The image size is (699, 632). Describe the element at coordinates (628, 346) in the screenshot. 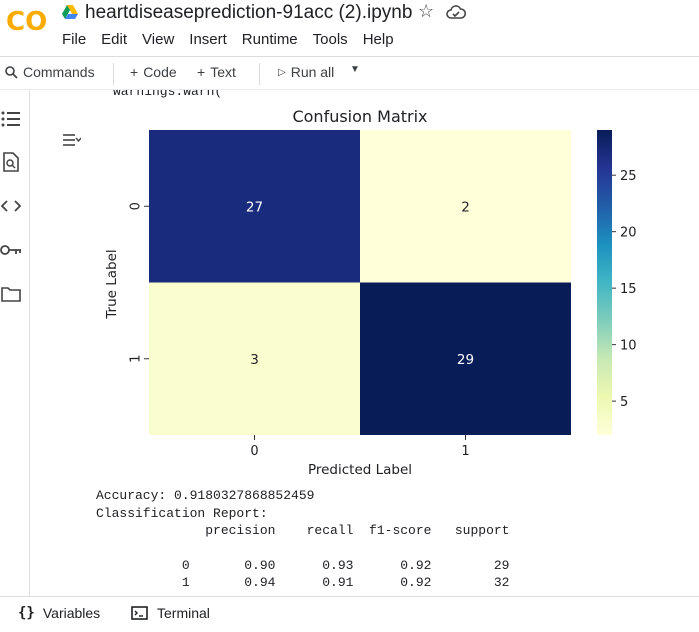

I see `colorbar-tick-label: 10` at that location.